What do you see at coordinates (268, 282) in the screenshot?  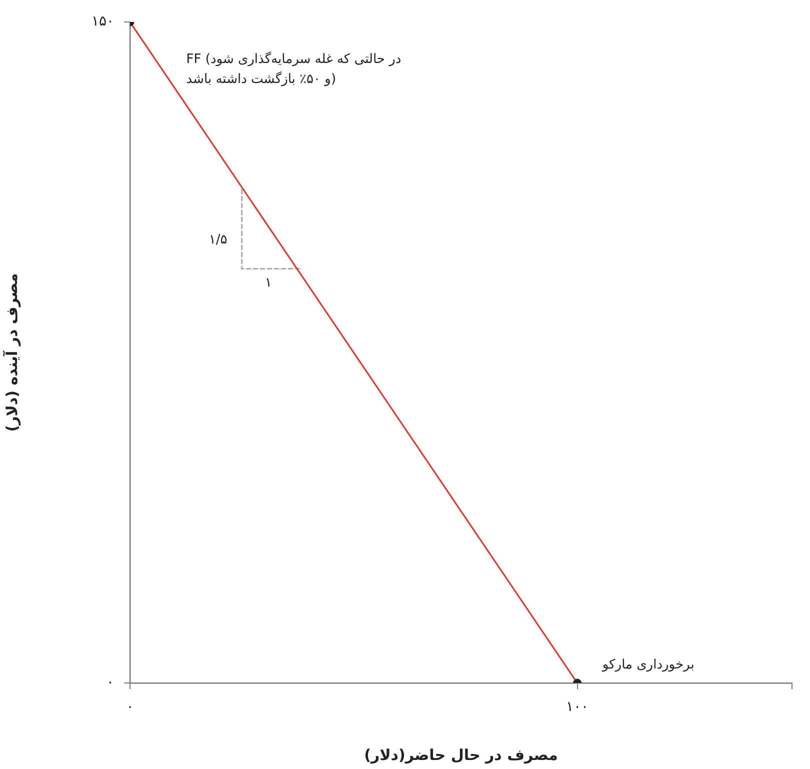 I see `annotation: ۱` at bounding box center [268, 282].